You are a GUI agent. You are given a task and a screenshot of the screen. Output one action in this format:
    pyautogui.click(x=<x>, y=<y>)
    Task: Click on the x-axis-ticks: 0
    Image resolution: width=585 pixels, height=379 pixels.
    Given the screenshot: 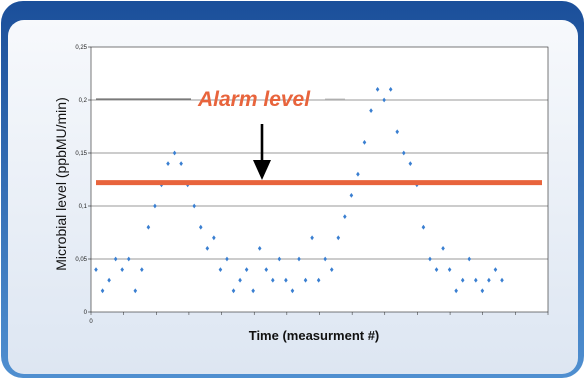 What is the action you would take?
    pyautogui.click(x=319, y=318)
    